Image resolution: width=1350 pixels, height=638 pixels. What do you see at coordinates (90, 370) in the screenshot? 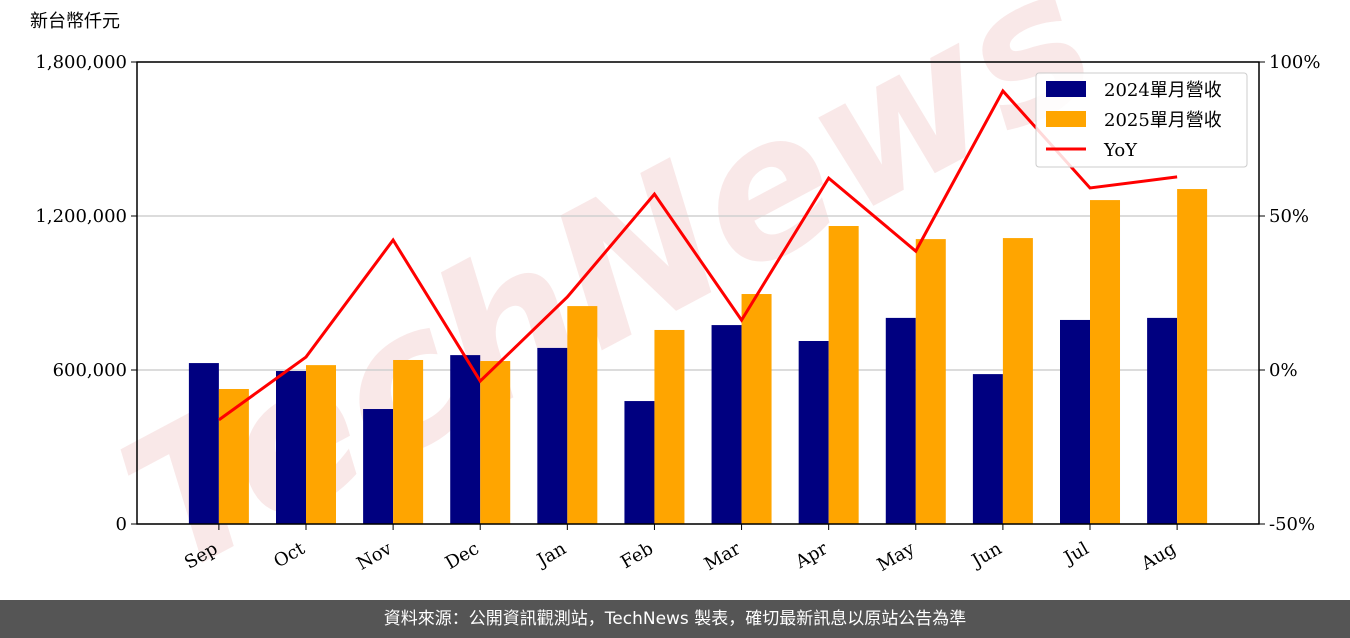
I see `y-tick-label: 600,000` at bounding box center [90, 370].